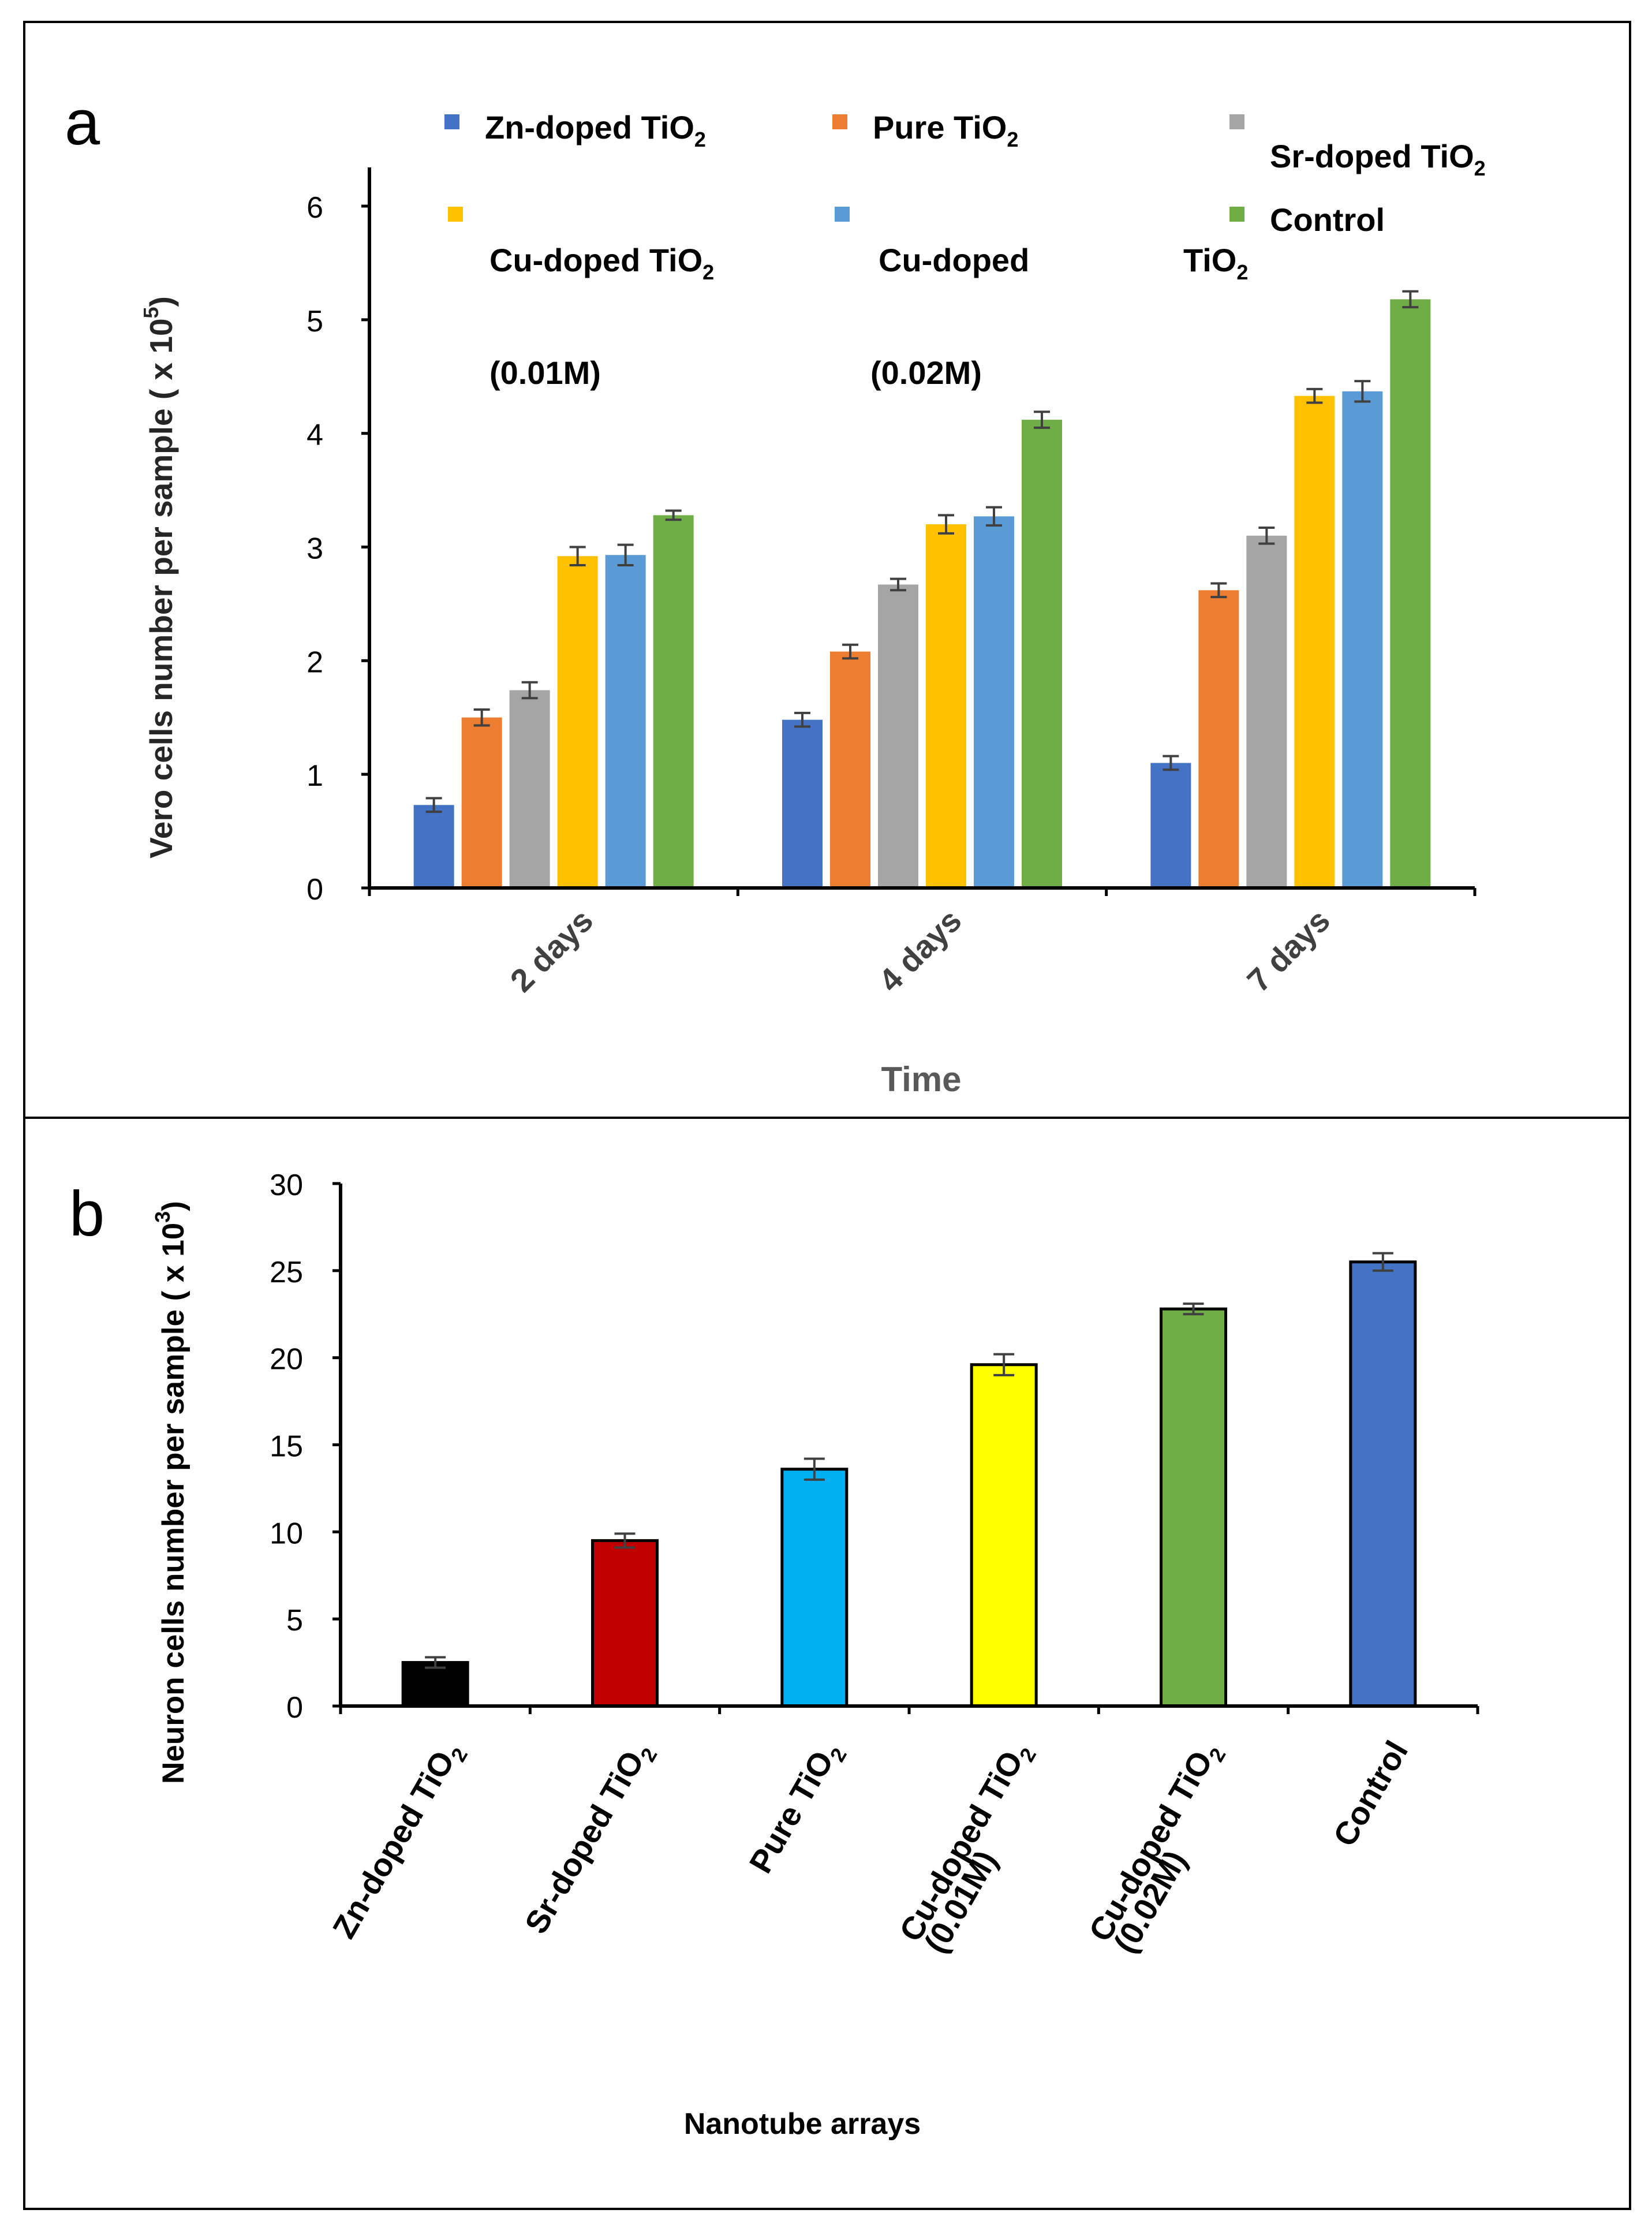  I want to click on y-tick-label: 3, so click(315, 549).